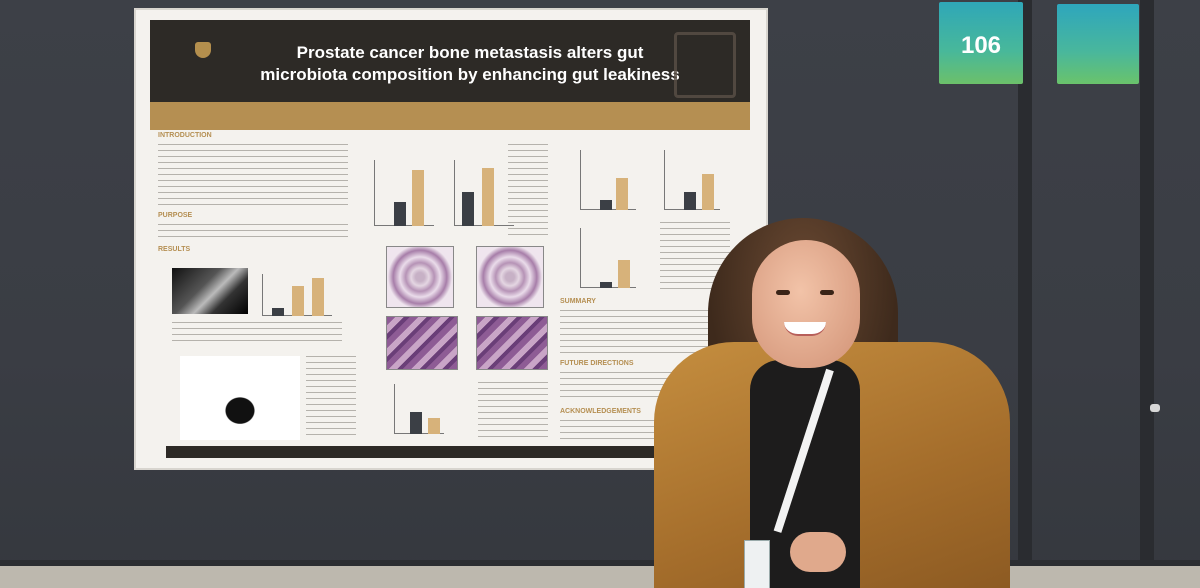 This screenshot has width=1200, height=588. What do you see at coordinates (174, 249) in the screenshot?
I see `section-results: RESULTS` at bounding box center [174, 249].